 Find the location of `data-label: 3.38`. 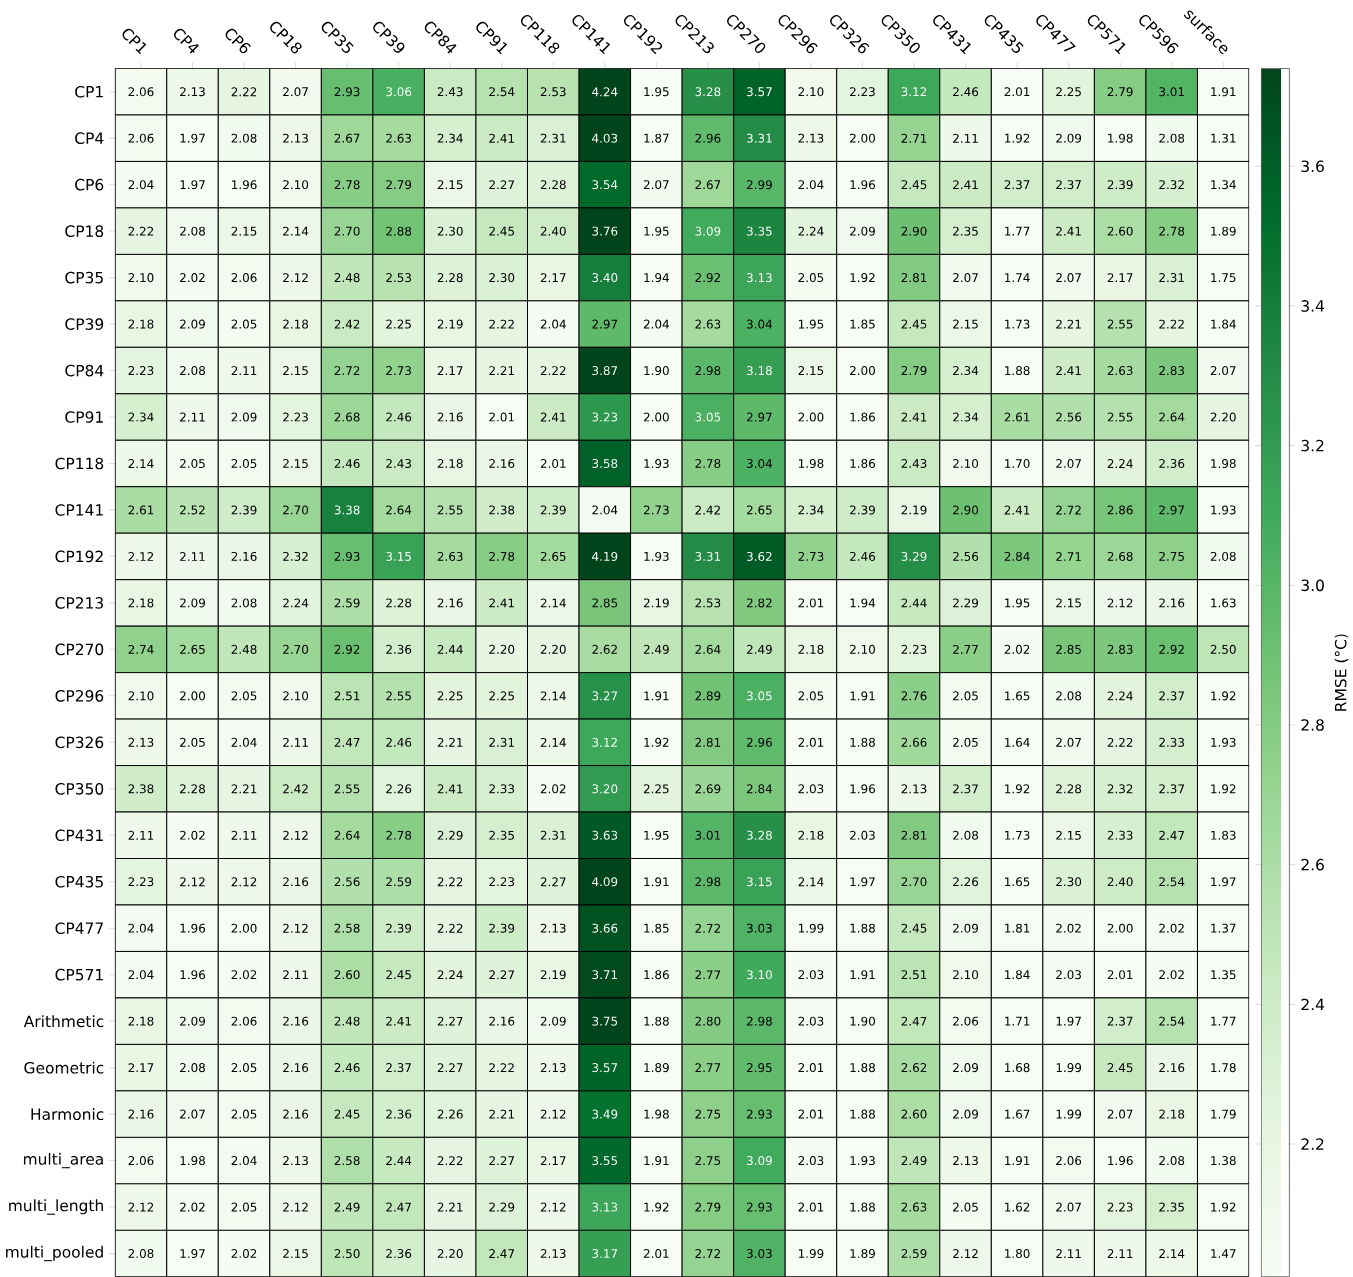

data-label: 3.38 is located at coordinates (347, 510).